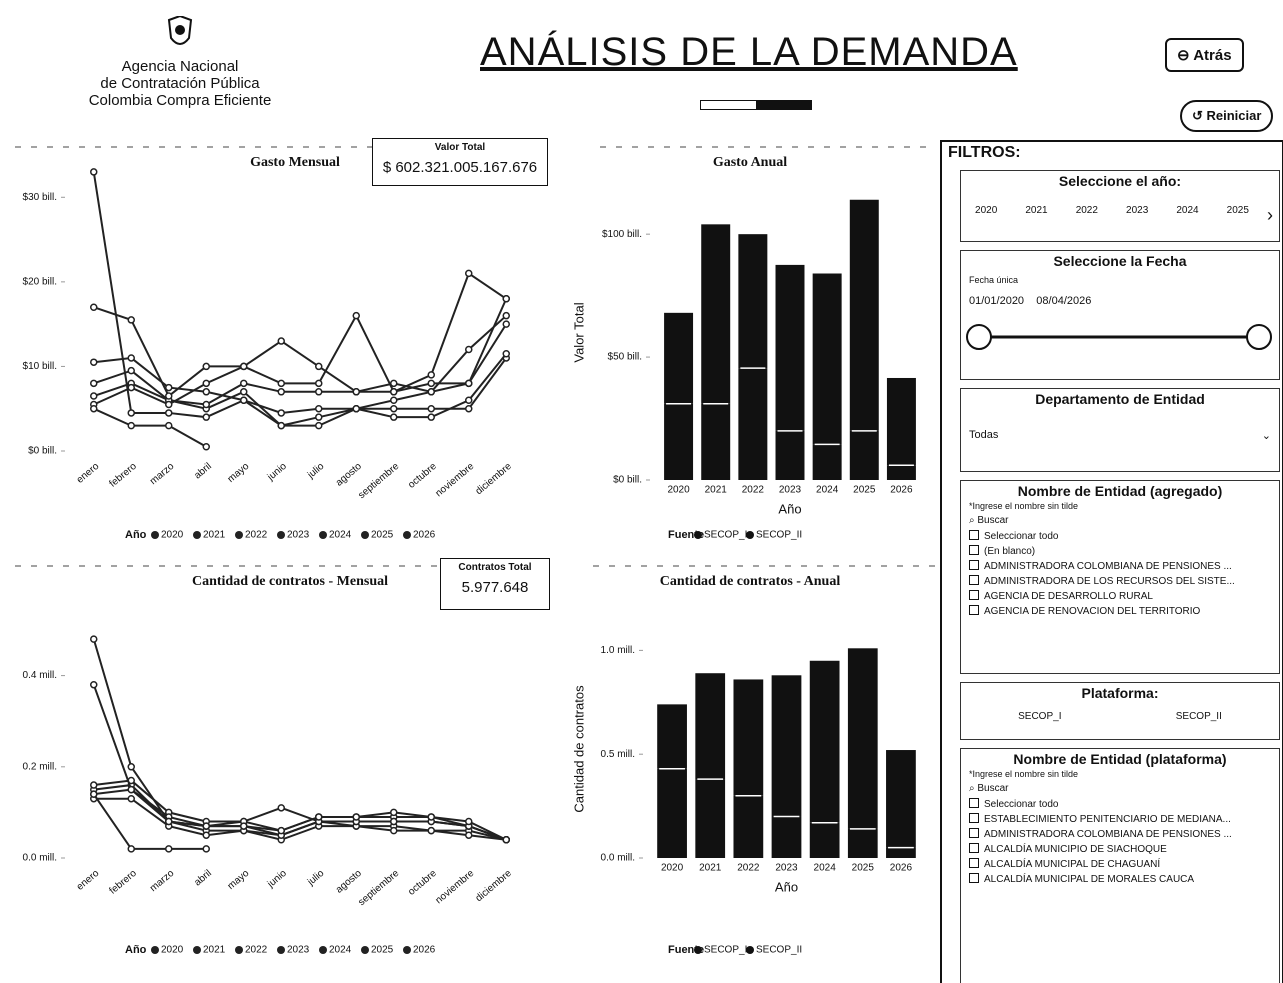  I want to click on chart-title: Cantidad de contratos - Mensual, so click(290, 581).